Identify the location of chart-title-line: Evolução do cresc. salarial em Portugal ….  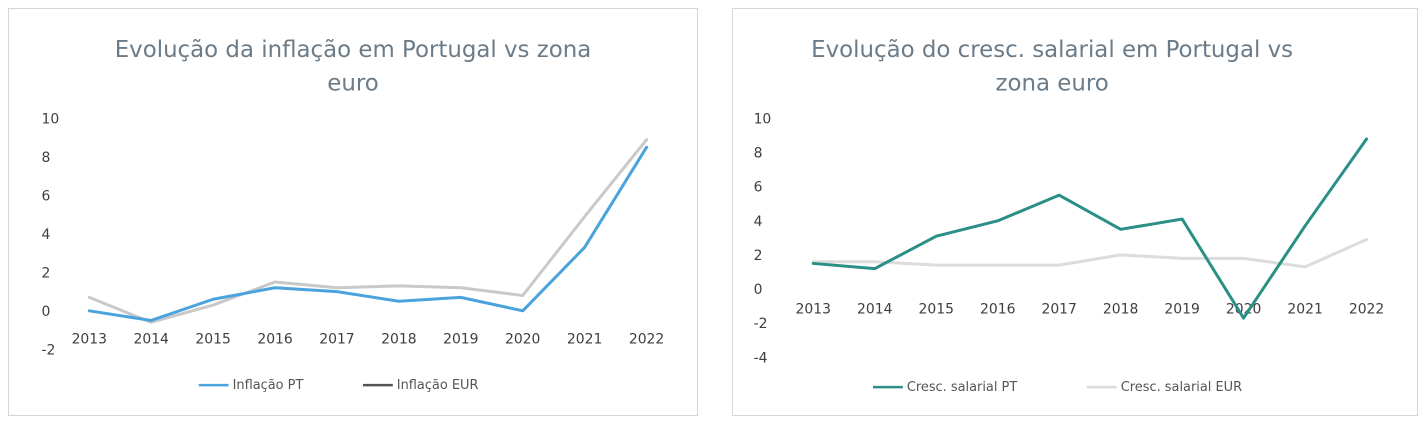
(1052, 50).